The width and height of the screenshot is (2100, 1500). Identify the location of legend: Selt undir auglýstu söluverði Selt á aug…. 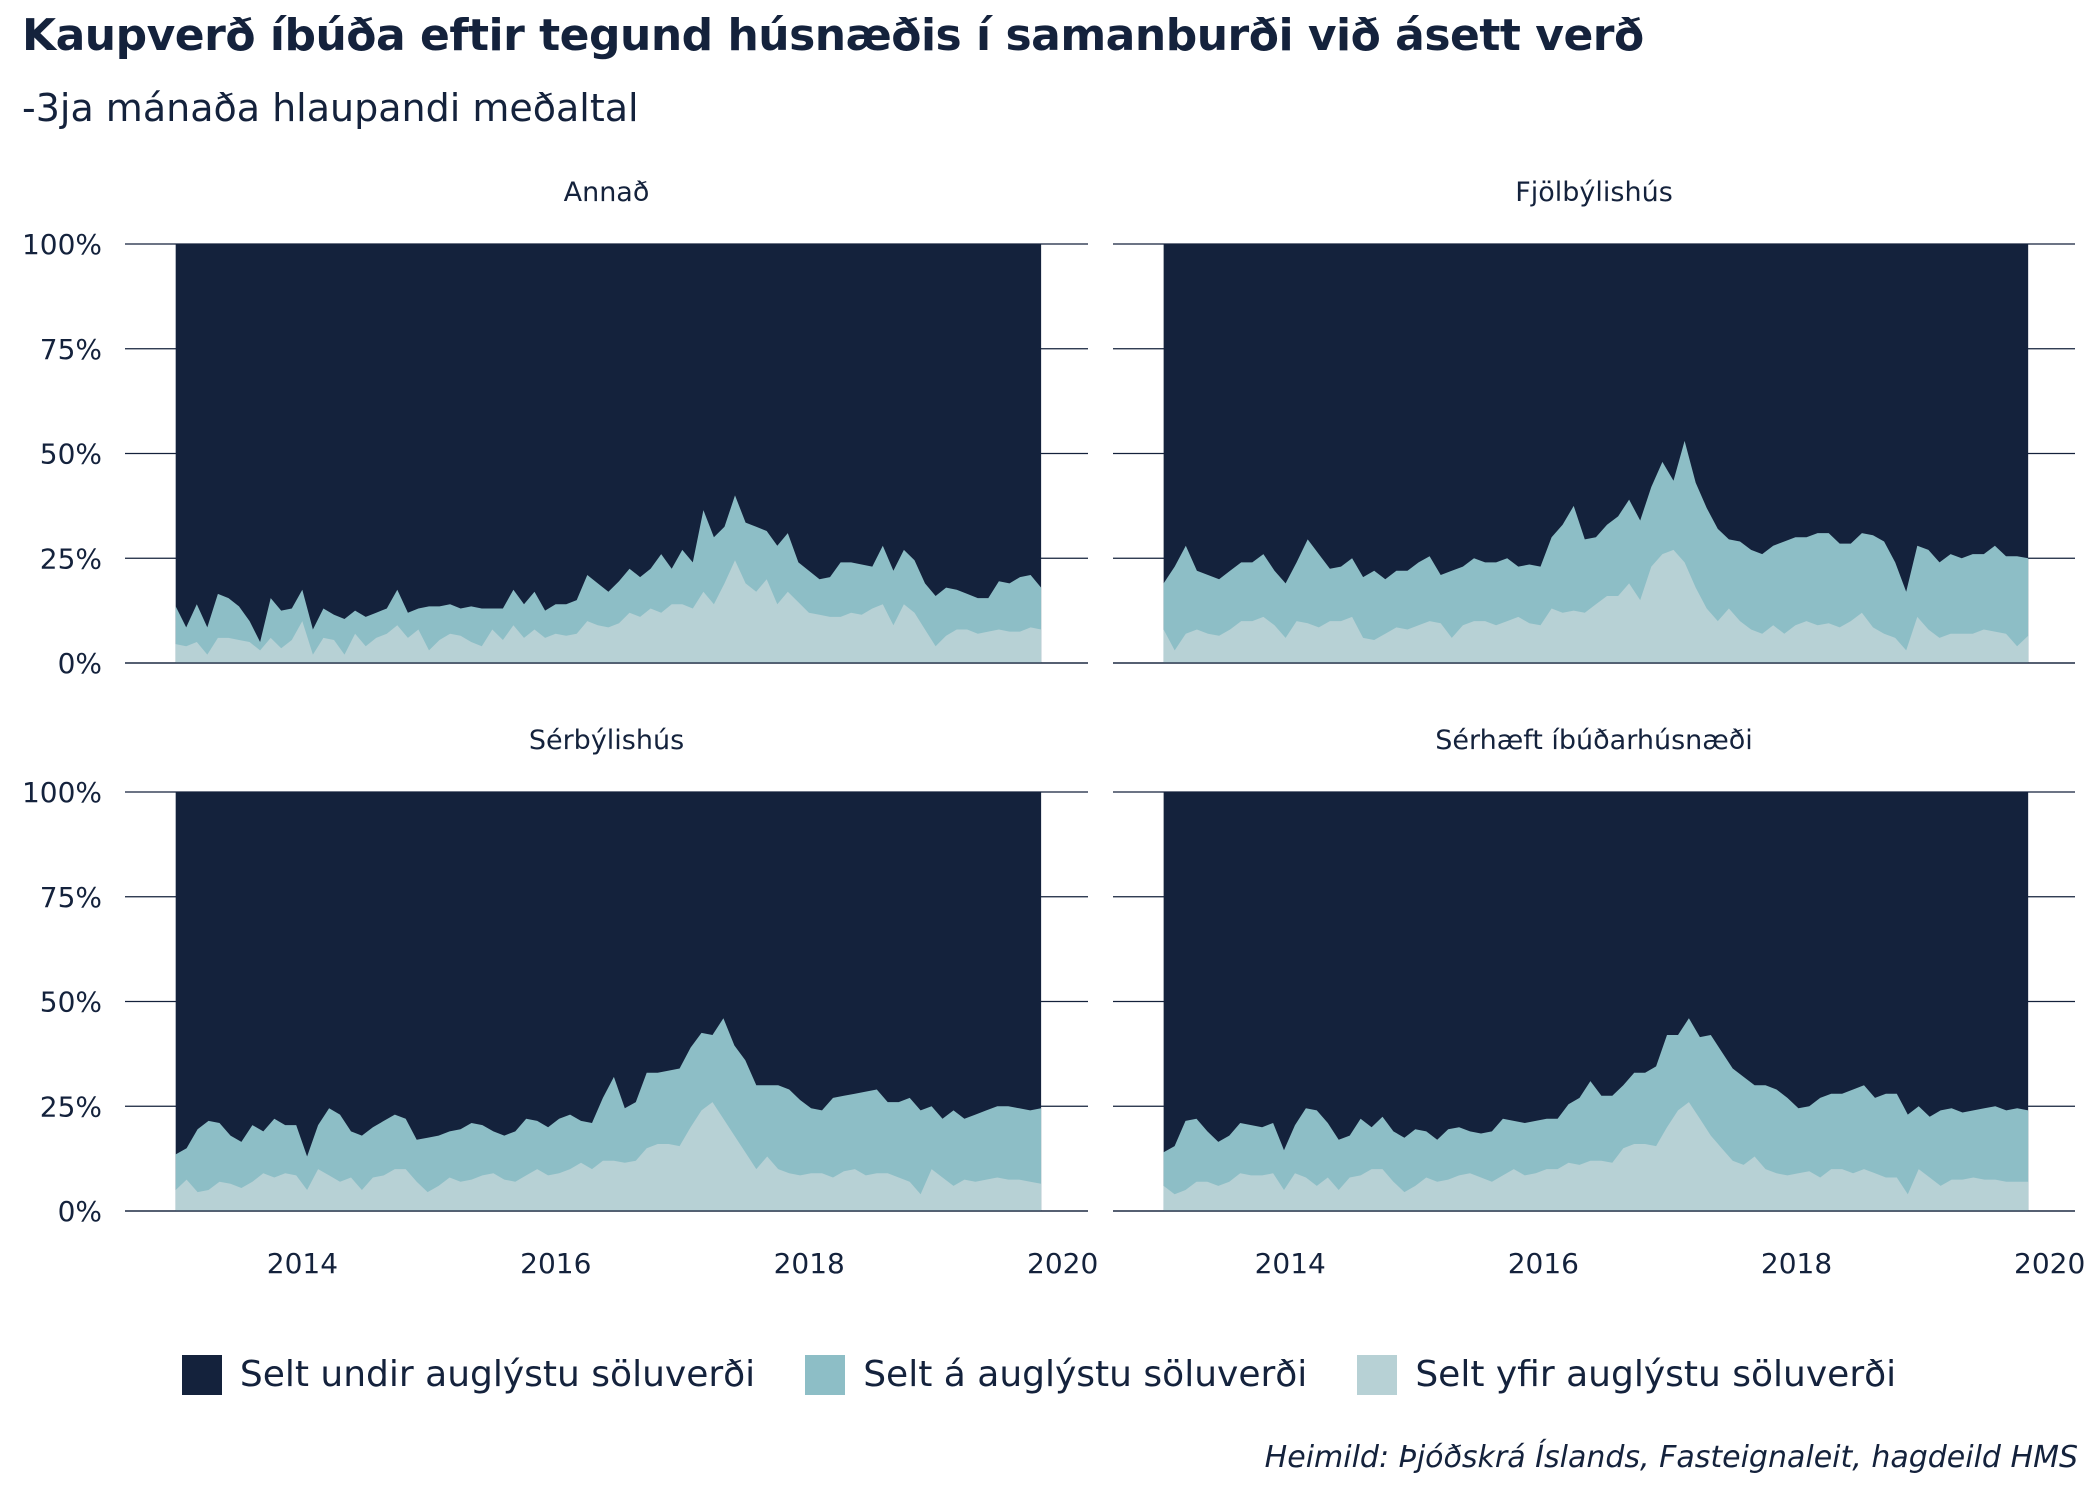
(1050, 1374).